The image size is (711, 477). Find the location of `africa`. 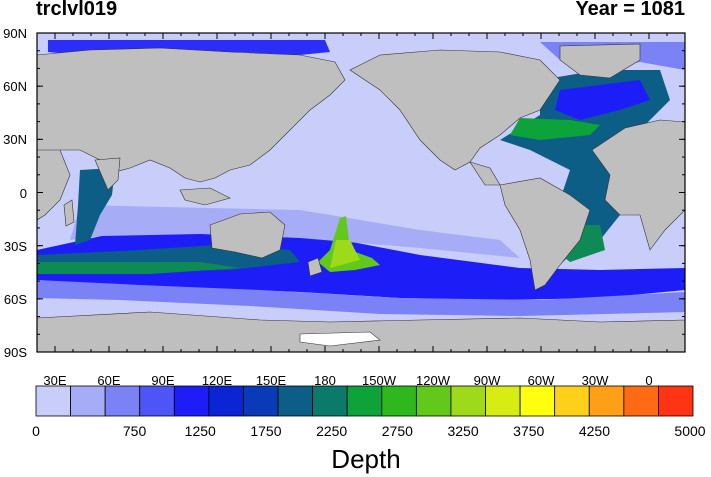

africa is located at coordinates (638, 185).